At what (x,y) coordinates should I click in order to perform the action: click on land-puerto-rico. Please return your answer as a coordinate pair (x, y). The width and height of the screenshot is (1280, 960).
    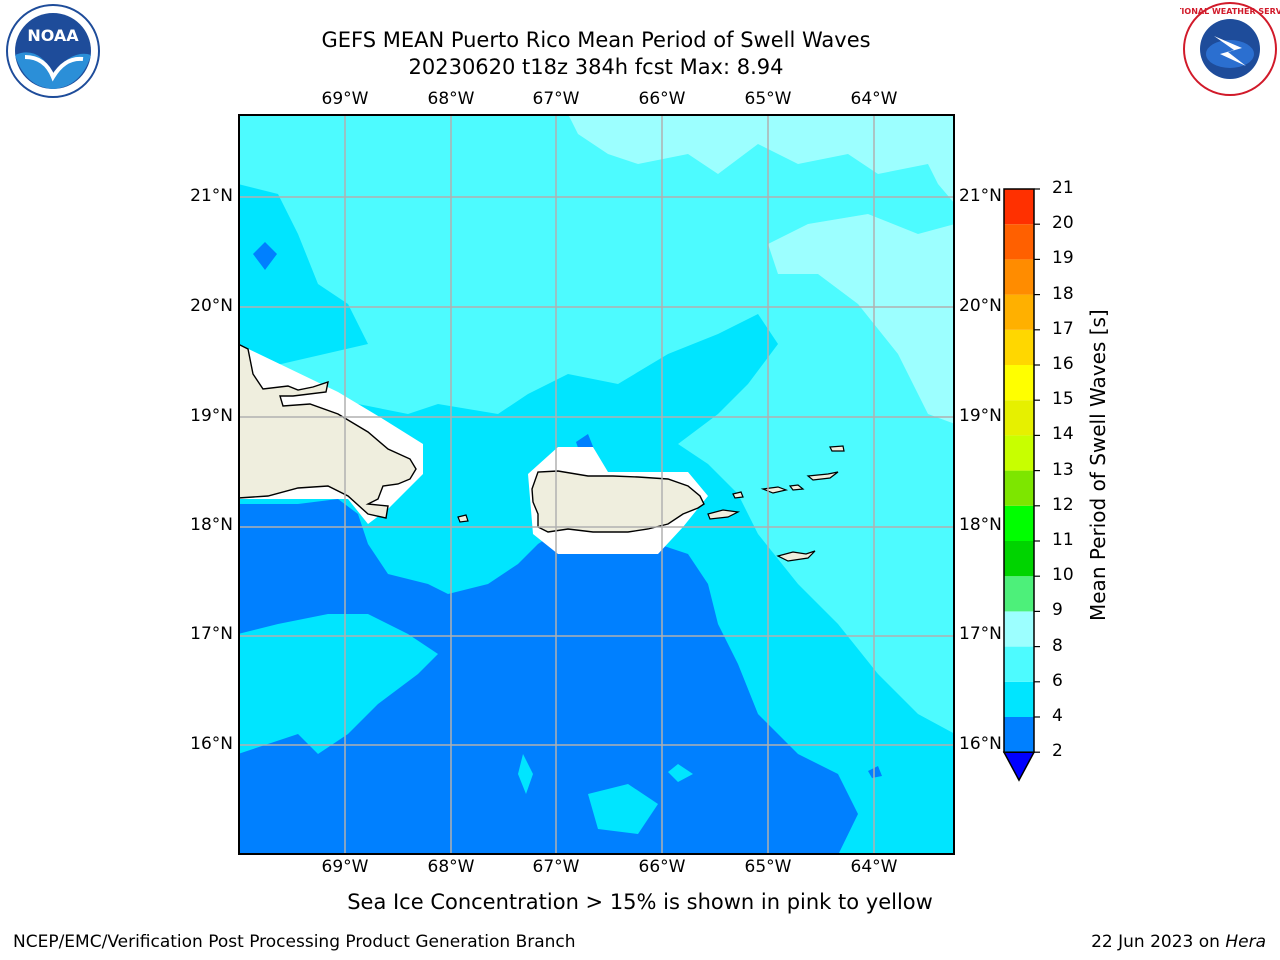
    Looking at the image, I should click on (618, 501).